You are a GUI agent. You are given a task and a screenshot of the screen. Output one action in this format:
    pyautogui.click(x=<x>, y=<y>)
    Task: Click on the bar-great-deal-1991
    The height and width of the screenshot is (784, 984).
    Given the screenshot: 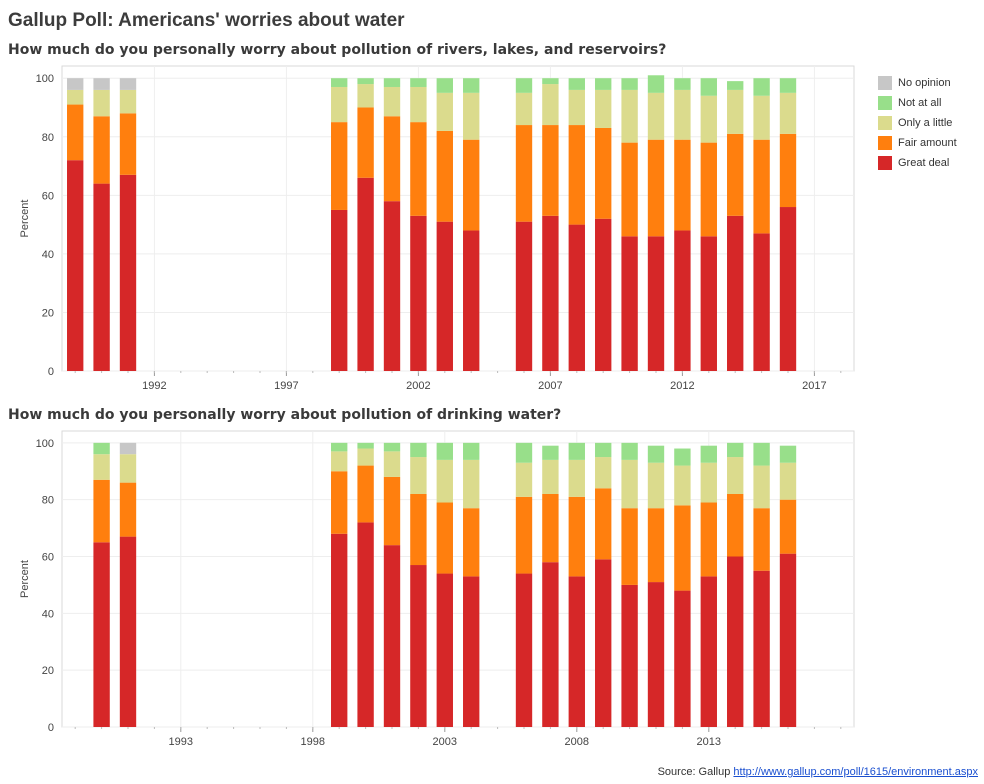 What is the action you would take?
    pyautogui.click(x=128, y=272)
    